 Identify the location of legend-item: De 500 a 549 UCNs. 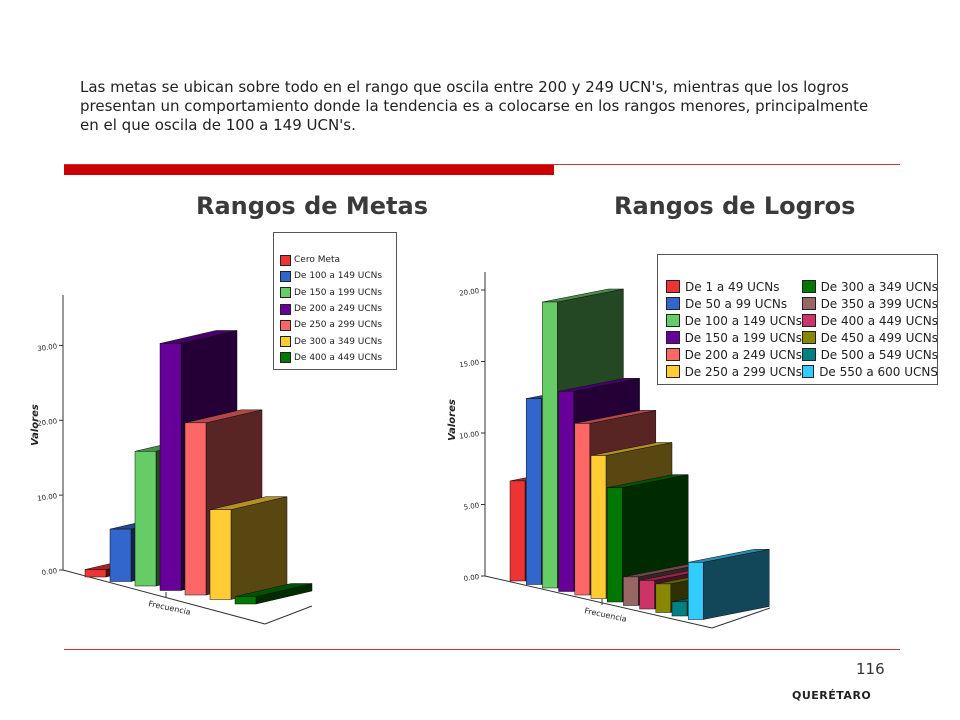
(870, 354).